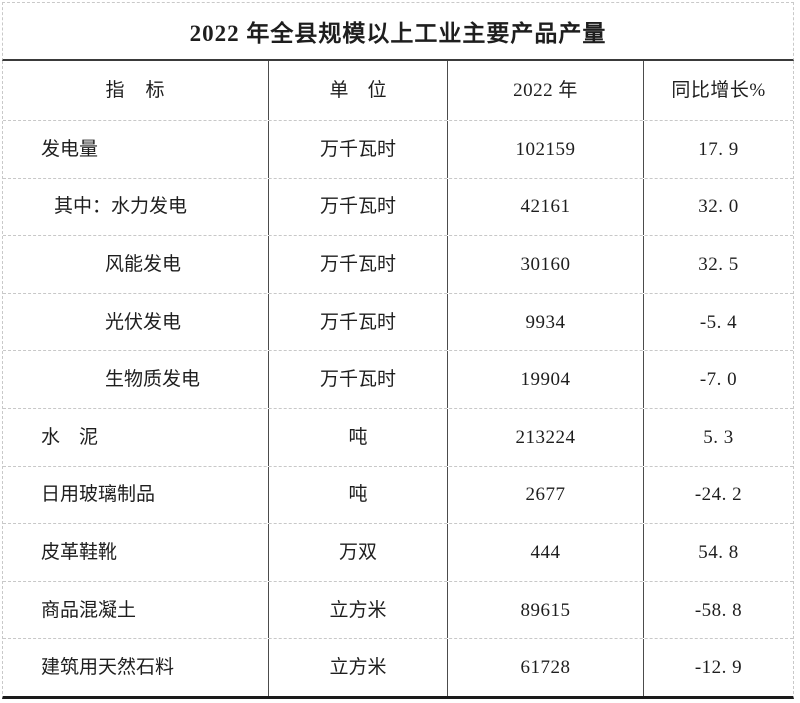  Describe the element at coordinates (79, 552) in the screenshot. I see `indicator-cell: 皮革鞋靴` at that location.